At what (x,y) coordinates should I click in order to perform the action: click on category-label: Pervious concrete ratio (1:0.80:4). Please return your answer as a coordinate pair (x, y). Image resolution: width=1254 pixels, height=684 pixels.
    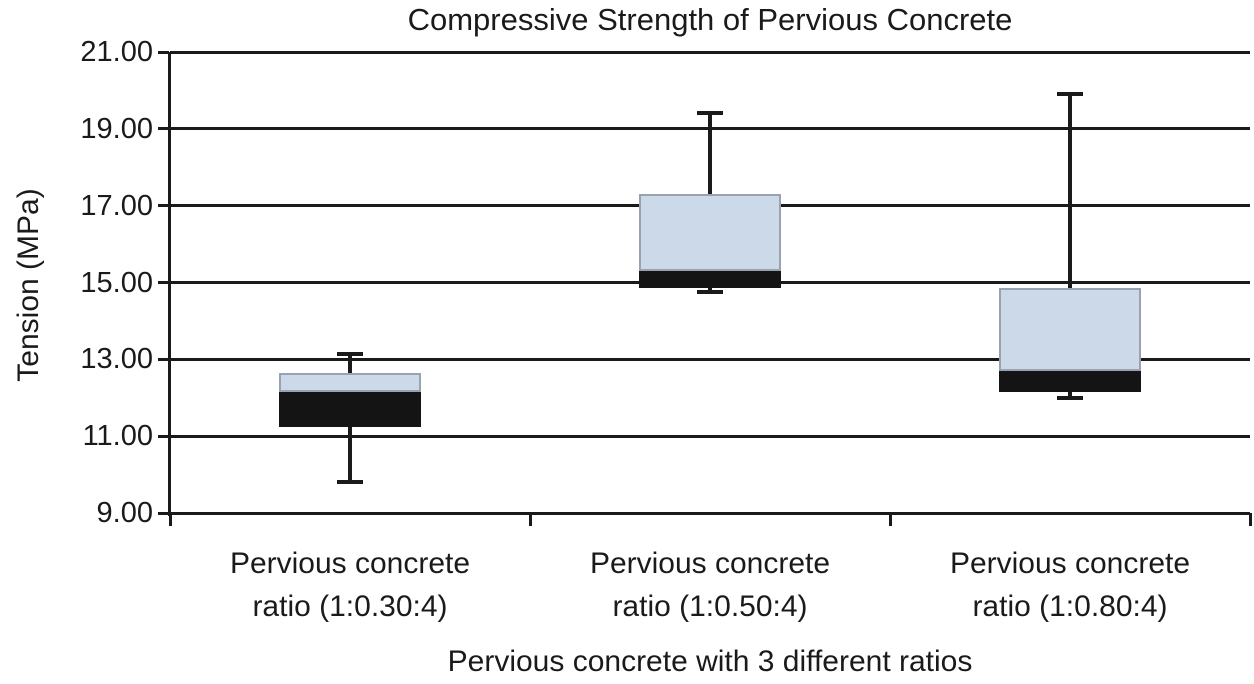
    Looking at the image, I should click on (1062, 585).